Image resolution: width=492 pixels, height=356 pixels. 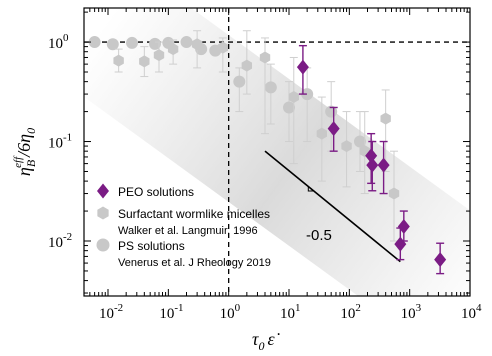 What do you see at coordinates (156, 192) in the screenshot?
I see `legend-label-peo: PEO solutions` at bounding box center [156, 192].